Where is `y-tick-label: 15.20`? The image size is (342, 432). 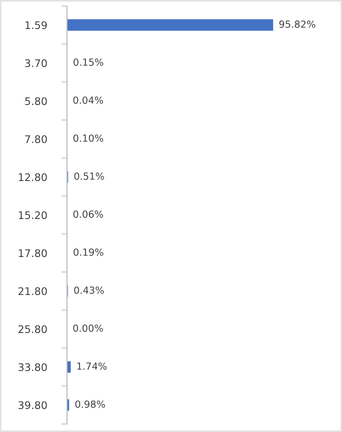
y-tick-label: 15.20 is located at coordinates (32, 215).